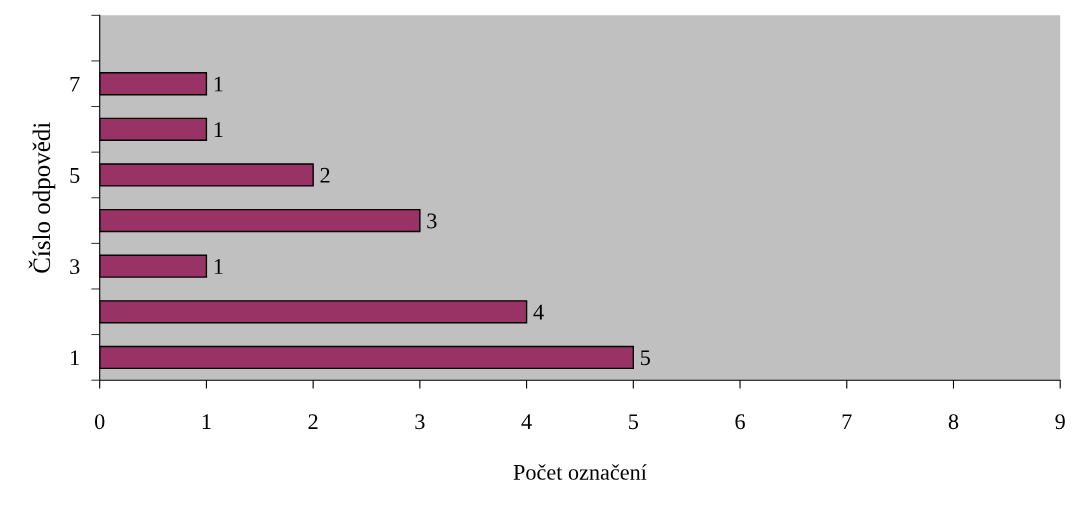 The width and height of the screenshot is (1072, 511). I want to click on data-label: 4, so click(538, 312).